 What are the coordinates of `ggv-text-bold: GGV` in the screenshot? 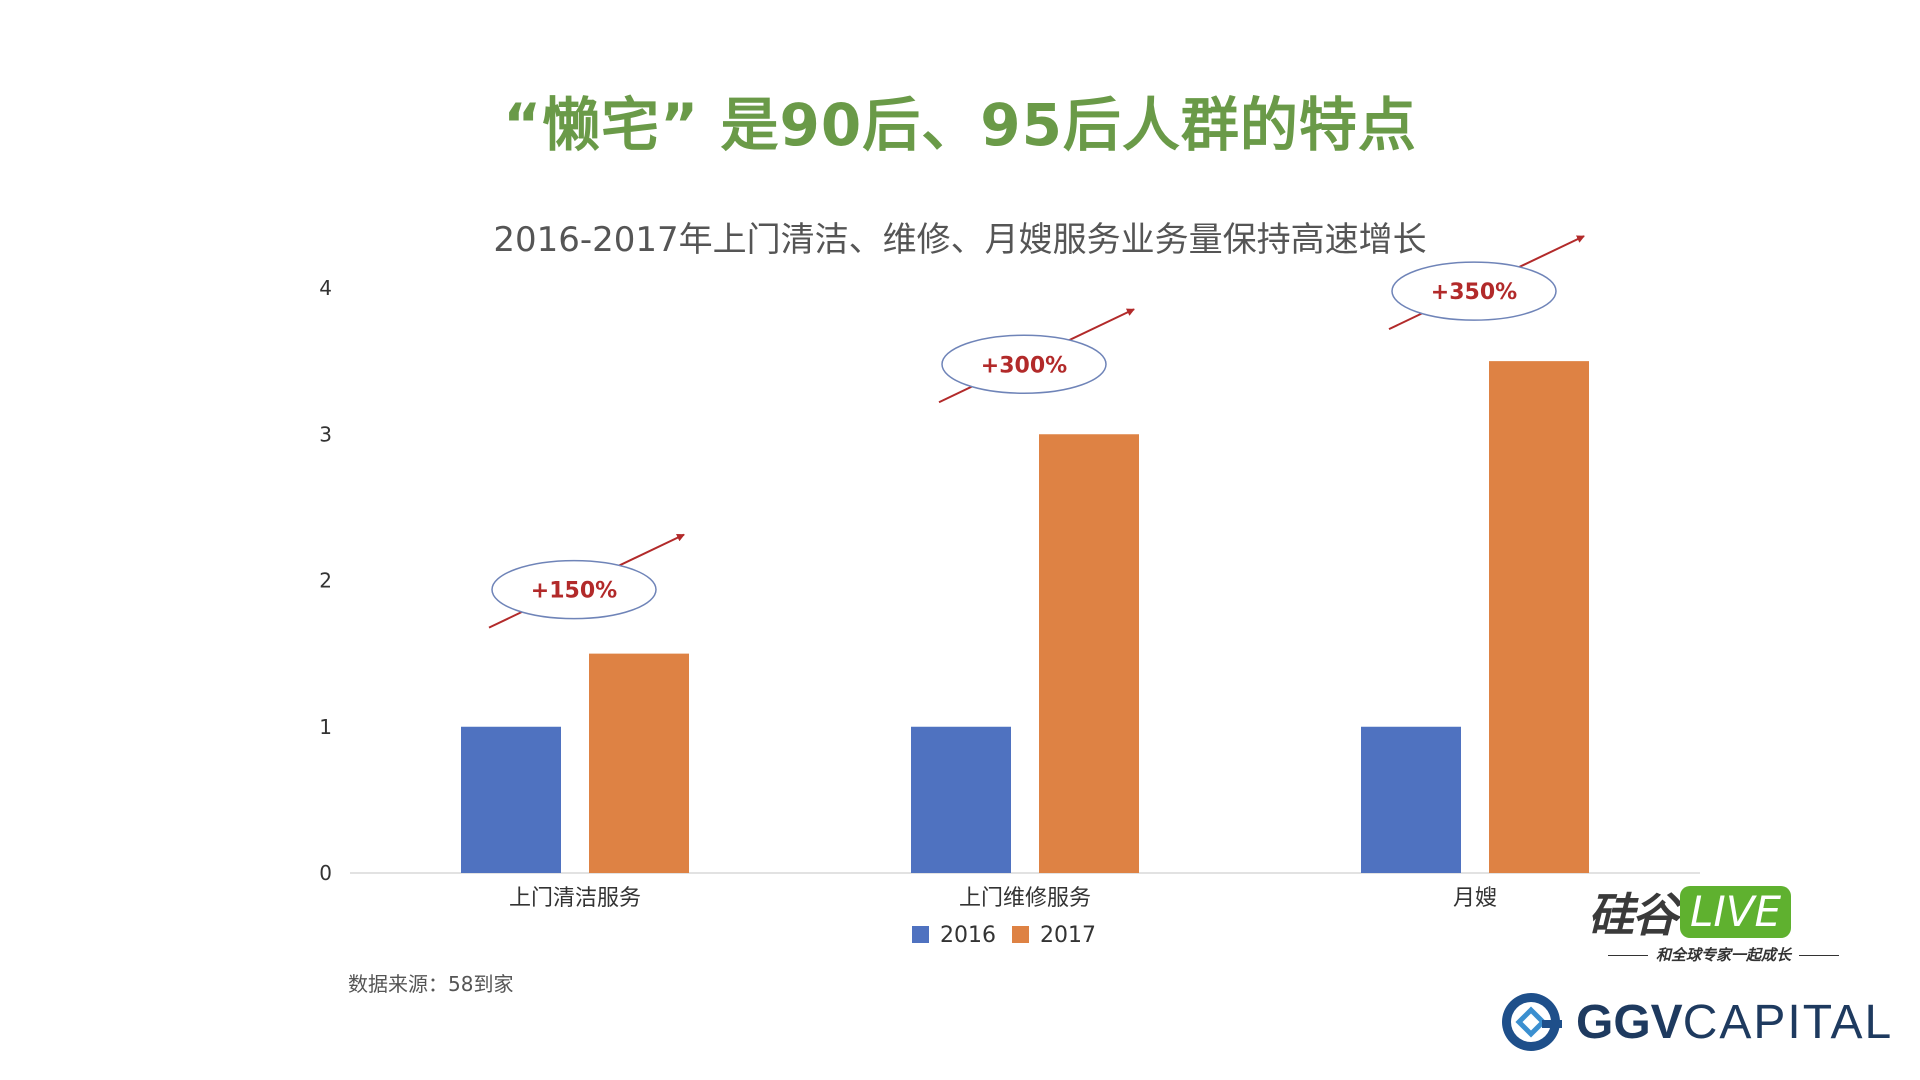 It's located at (1629, 1022).